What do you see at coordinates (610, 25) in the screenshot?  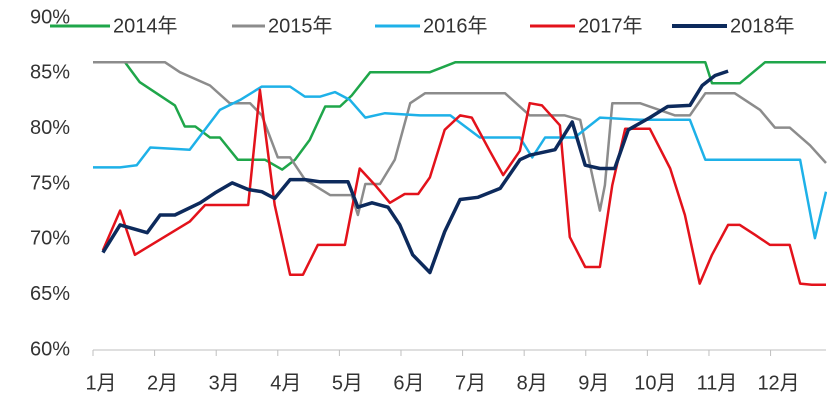 I see `legend-label: 2017年` at bounding box center [610, 25].